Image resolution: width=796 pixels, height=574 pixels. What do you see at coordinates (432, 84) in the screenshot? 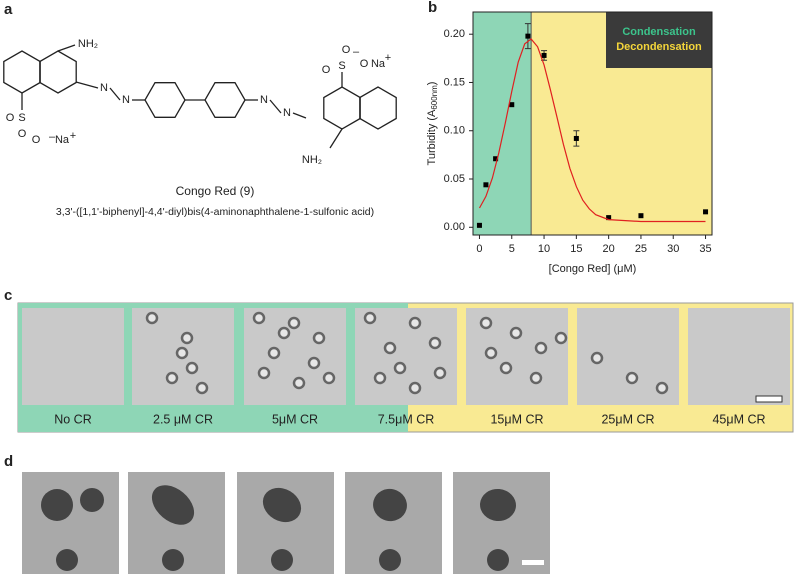
I see `y-axis-title-part: )` at bounding box center [432, 84].